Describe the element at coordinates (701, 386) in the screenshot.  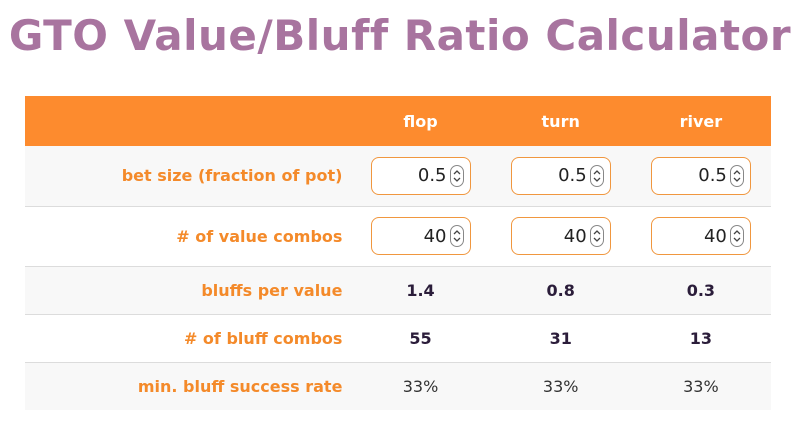
I see `river-min-bluff-success: 33%` at that location.